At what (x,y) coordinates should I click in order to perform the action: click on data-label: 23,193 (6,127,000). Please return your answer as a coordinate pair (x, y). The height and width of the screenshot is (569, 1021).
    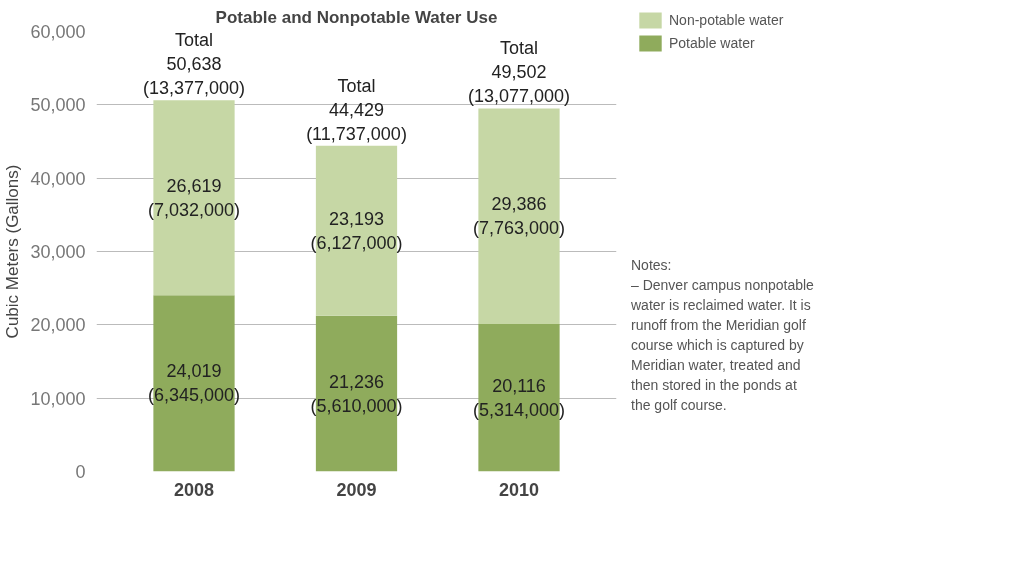
    Looking at the image, I should click on (356, 230).